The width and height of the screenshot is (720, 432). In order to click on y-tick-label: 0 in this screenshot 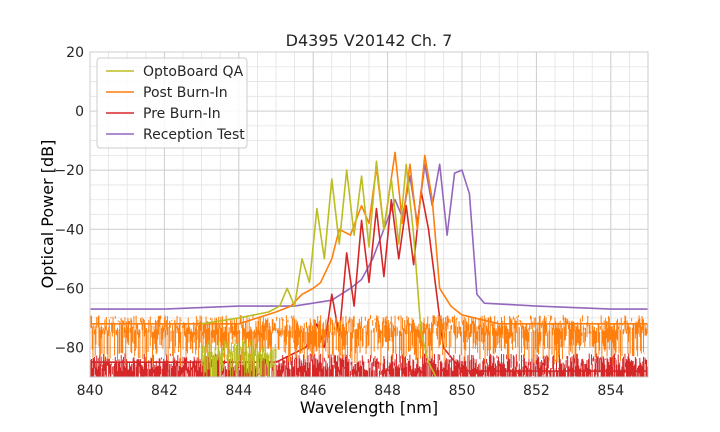, I will do `click(79, 112)`.